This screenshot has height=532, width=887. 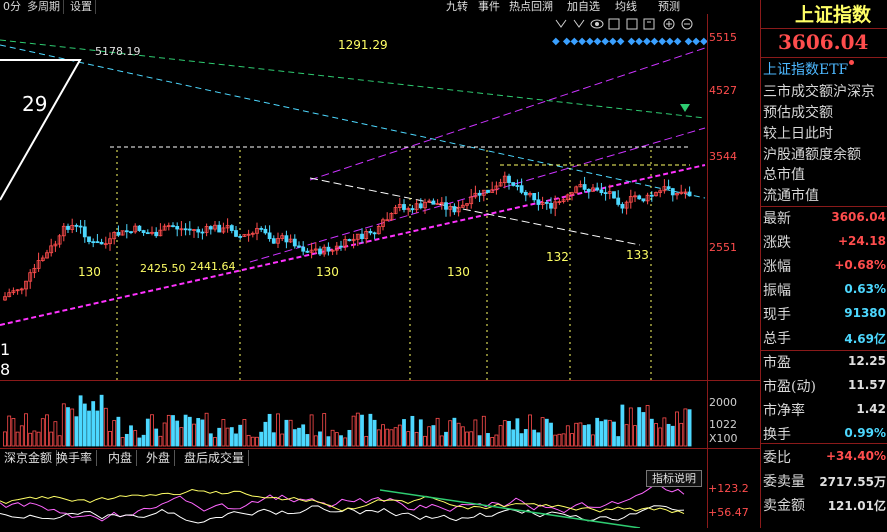 What do you see at coordinates (44, 7) in the screenshot?
I see `tab-multi-period: 多周期` at bounding box center [44, 7].